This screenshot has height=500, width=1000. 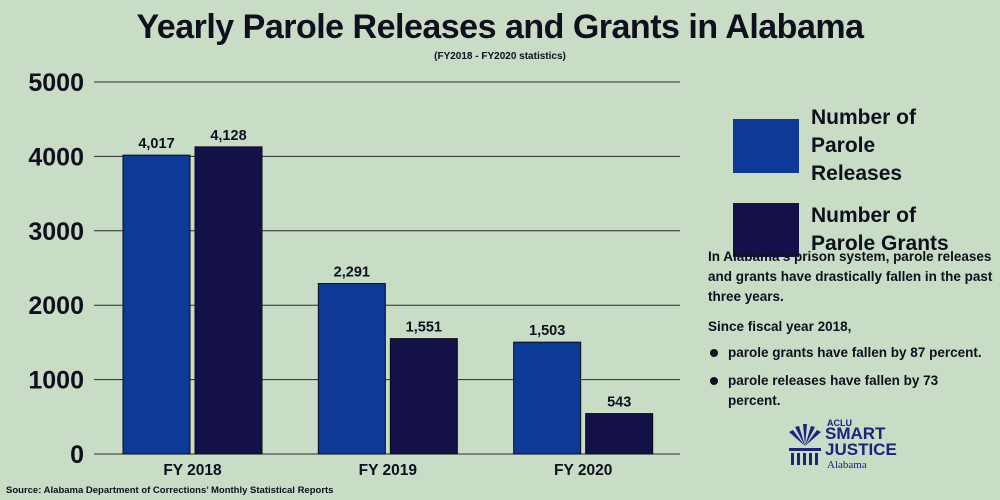 What do you see at coordinates (861, 449) in the screenshot?
I see `logo-line2: JUSTICE` at bounding box center [861, 449].